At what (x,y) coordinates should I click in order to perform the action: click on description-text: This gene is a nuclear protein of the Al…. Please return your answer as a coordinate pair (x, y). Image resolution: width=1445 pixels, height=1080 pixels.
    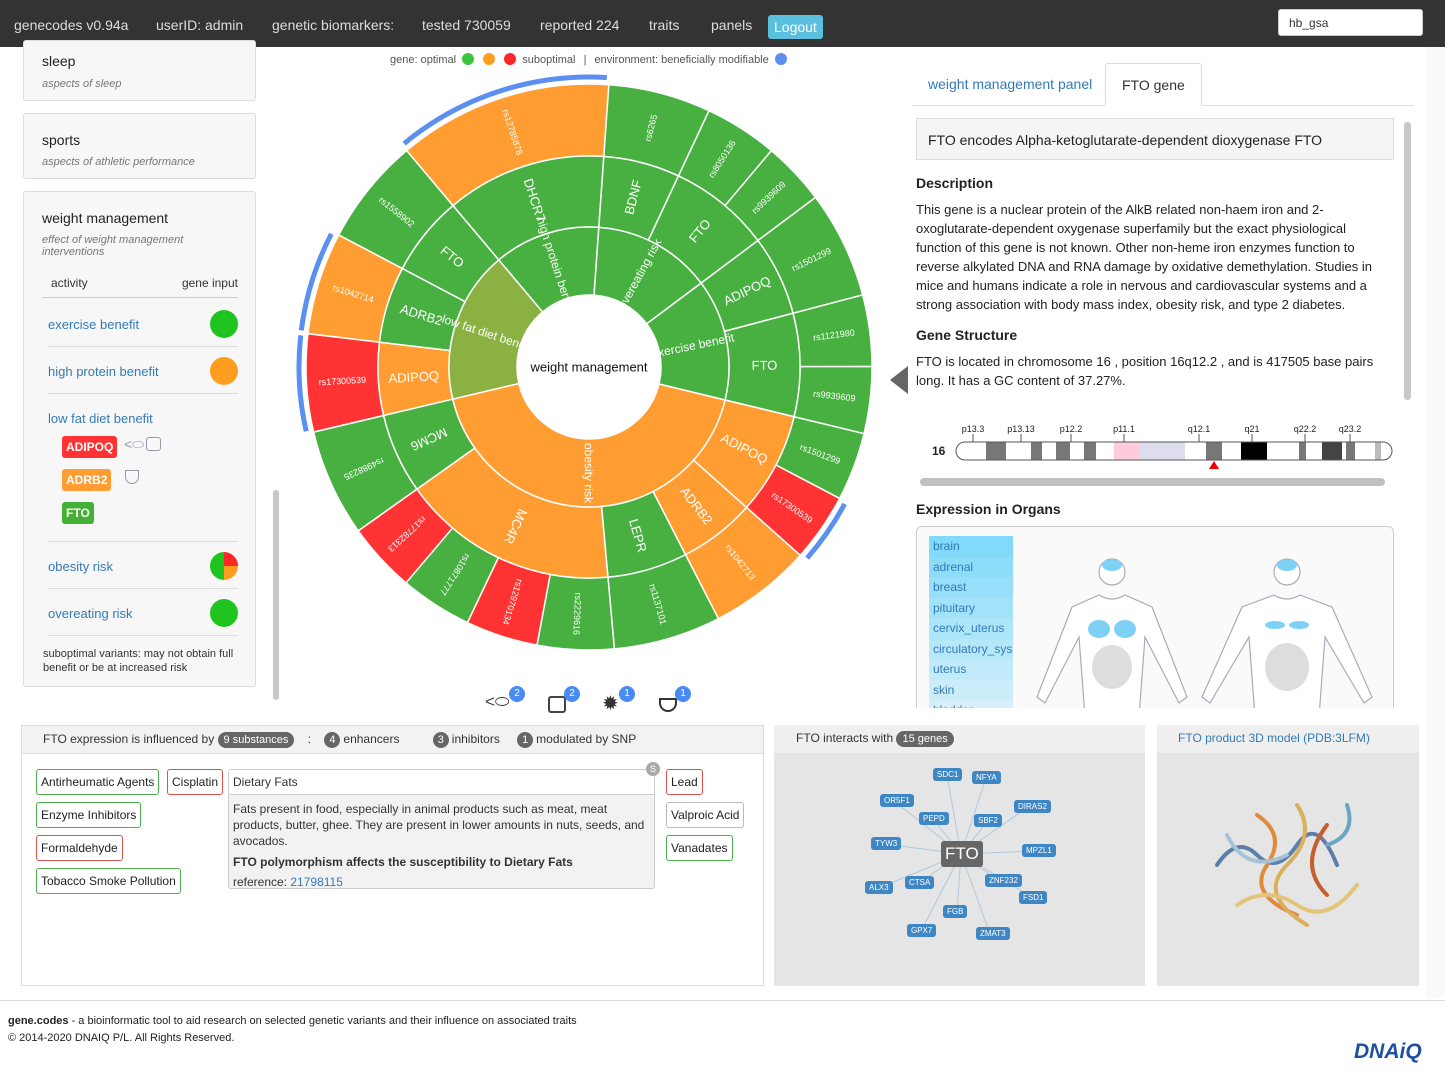
    Looking at the image, I should click on (1144, 257).